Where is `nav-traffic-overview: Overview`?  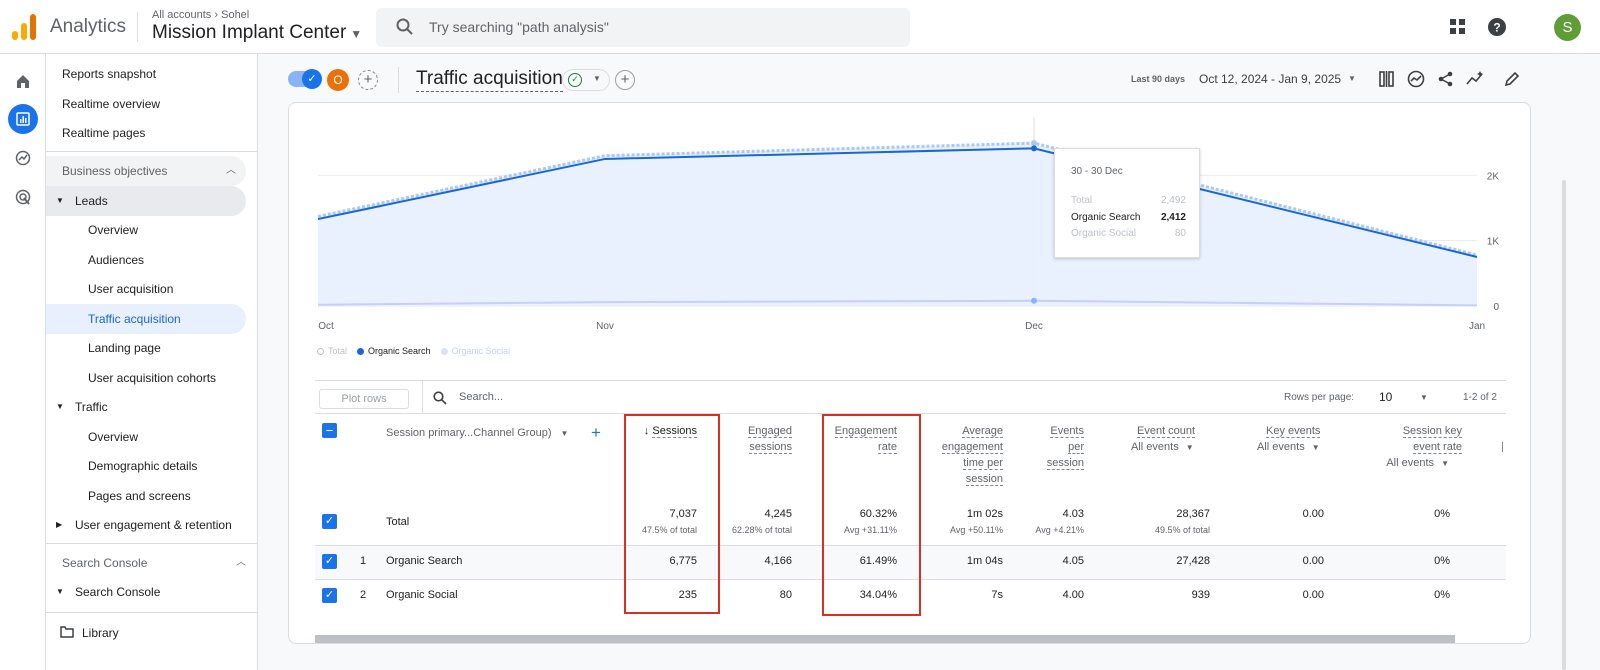 nav-traffic-overview: Overview is located at coordinates (113, 437).